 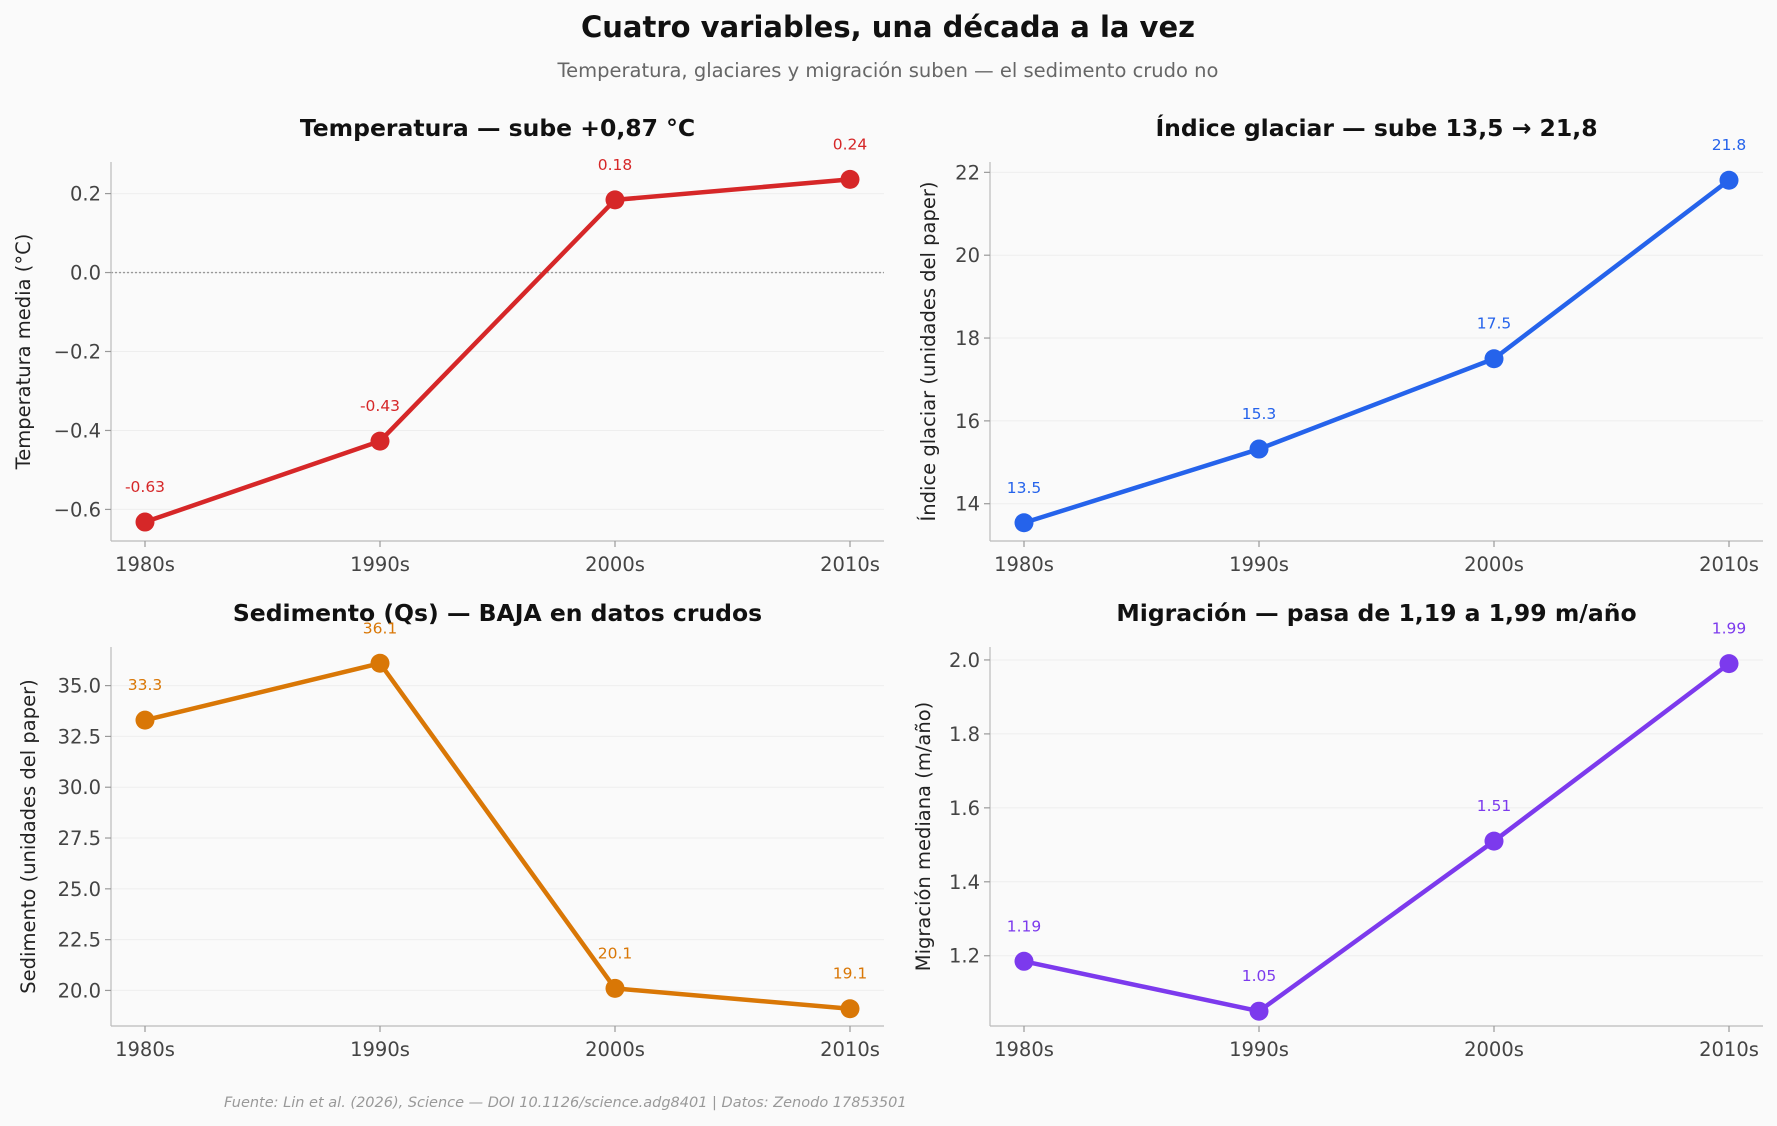 I want to click on y-tick-label: 1.4, so click(x=964, y=882).